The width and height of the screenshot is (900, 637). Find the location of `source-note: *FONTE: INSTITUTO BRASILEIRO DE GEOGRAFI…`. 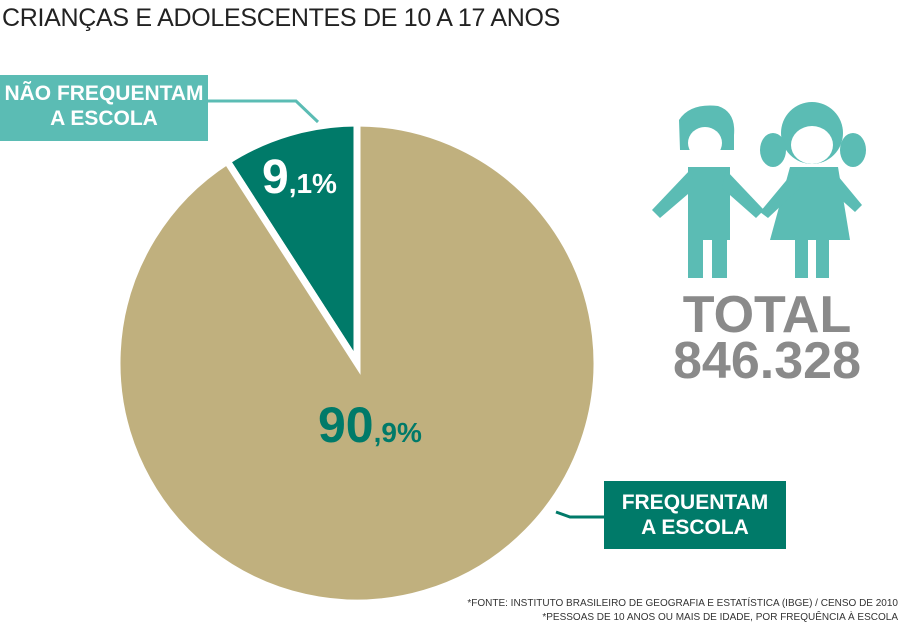

source-note: *FONTE: INSTITUTO BRASILEIRO DE GEOGRAFI… is located at coordinates (682, 603).